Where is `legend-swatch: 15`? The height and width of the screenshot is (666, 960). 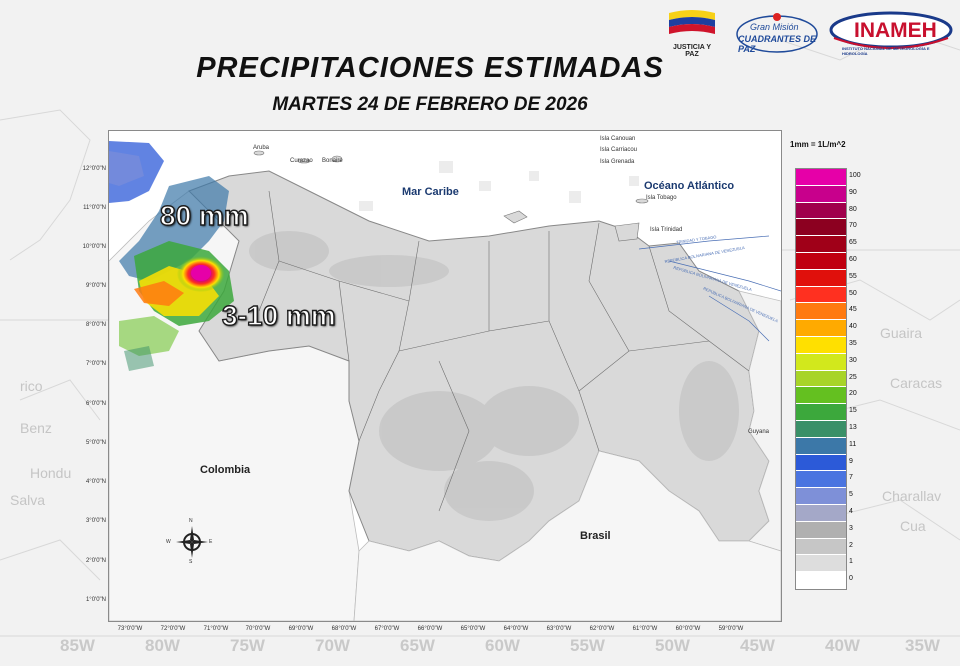
legend-swatch: 15 is located at coordinates (826, 412).